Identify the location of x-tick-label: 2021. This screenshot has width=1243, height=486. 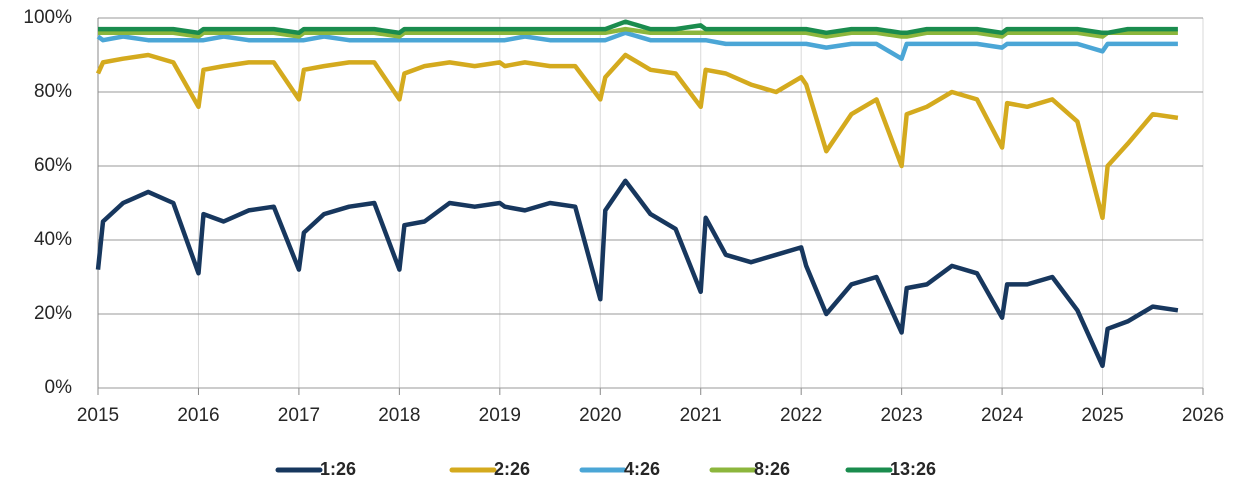
(701, 415).